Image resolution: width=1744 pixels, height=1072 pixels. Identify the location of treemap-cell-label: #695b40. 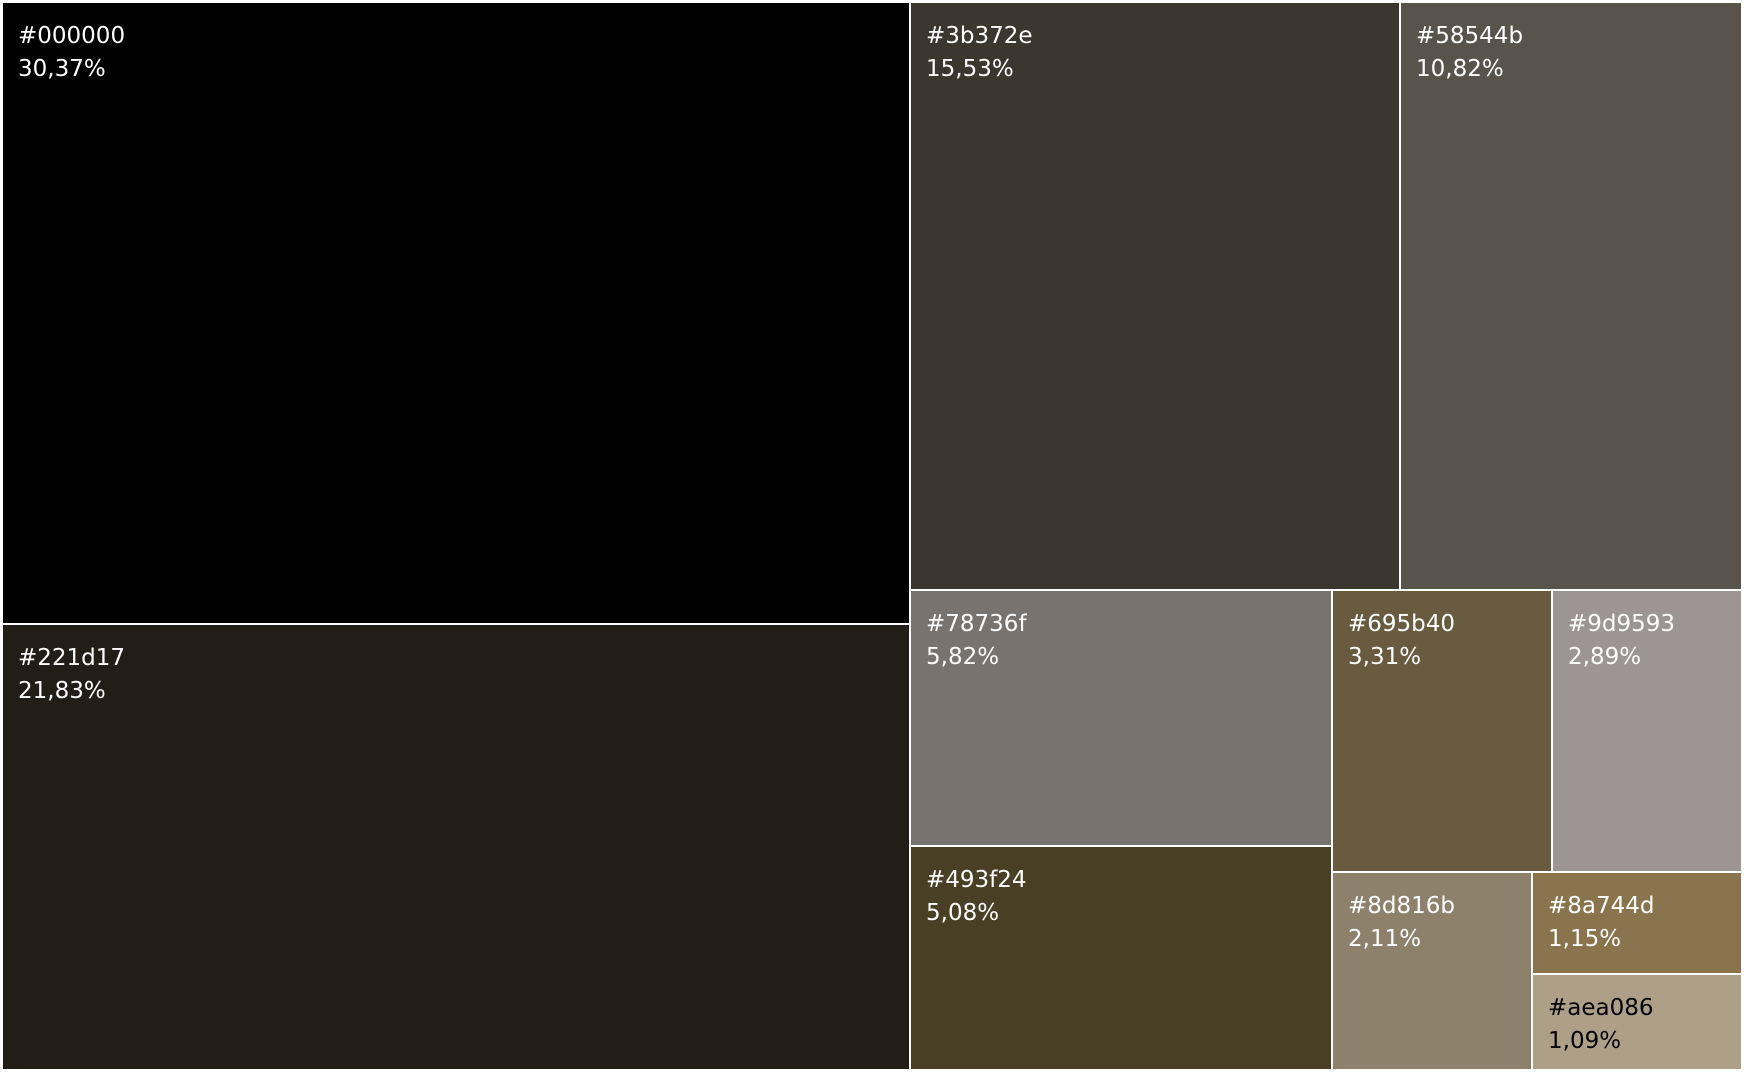
(1401, 624).